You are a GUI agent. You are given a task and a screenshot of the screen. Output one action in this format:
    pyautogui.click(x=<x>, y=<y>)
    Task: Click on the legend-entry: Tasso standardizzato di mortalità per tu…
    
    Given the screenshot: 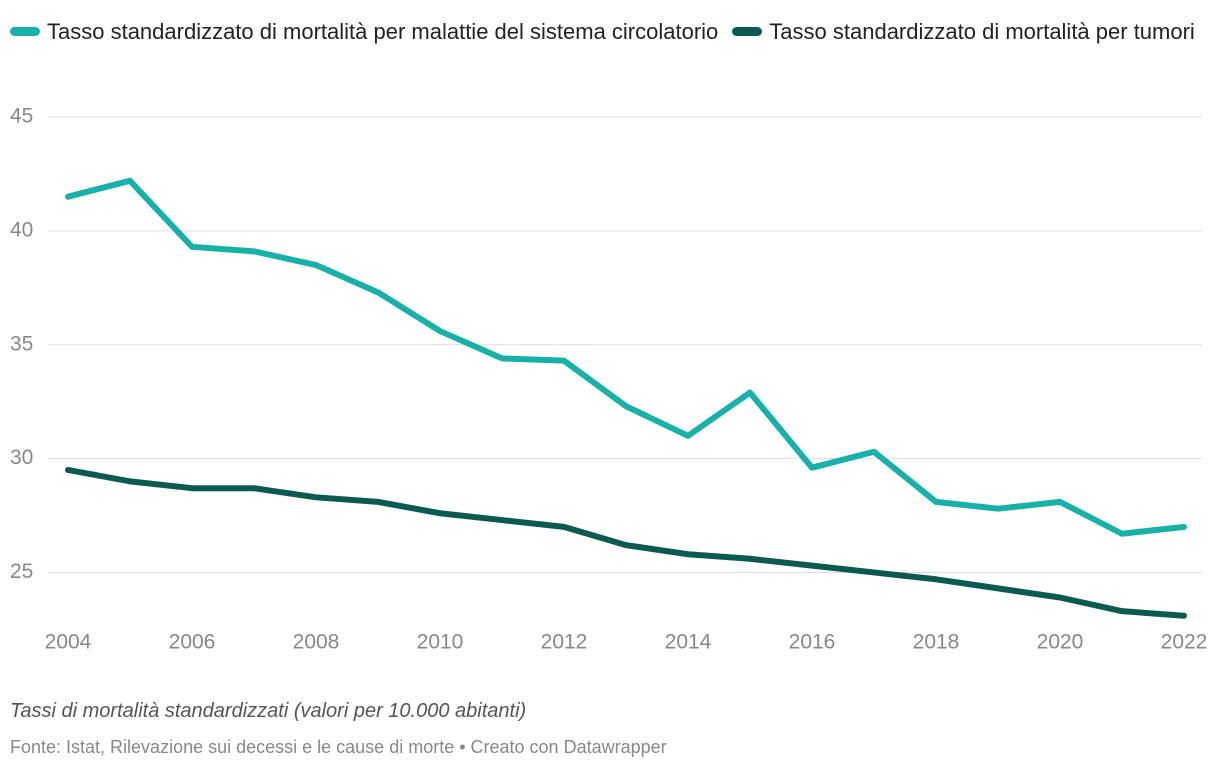 What is the action you would take?
    pyautogui.click(x=963, y=31)
    